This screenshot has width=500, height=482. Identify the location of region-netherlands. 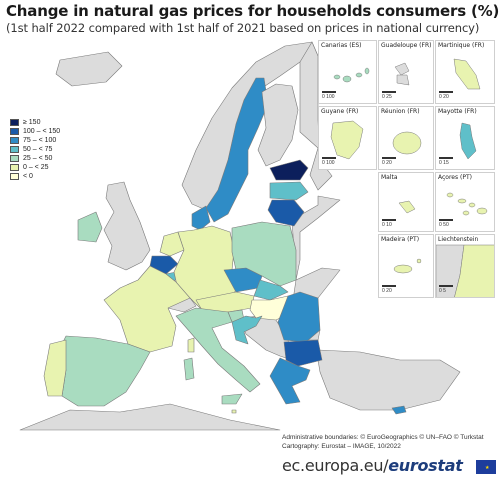
(172, 244).